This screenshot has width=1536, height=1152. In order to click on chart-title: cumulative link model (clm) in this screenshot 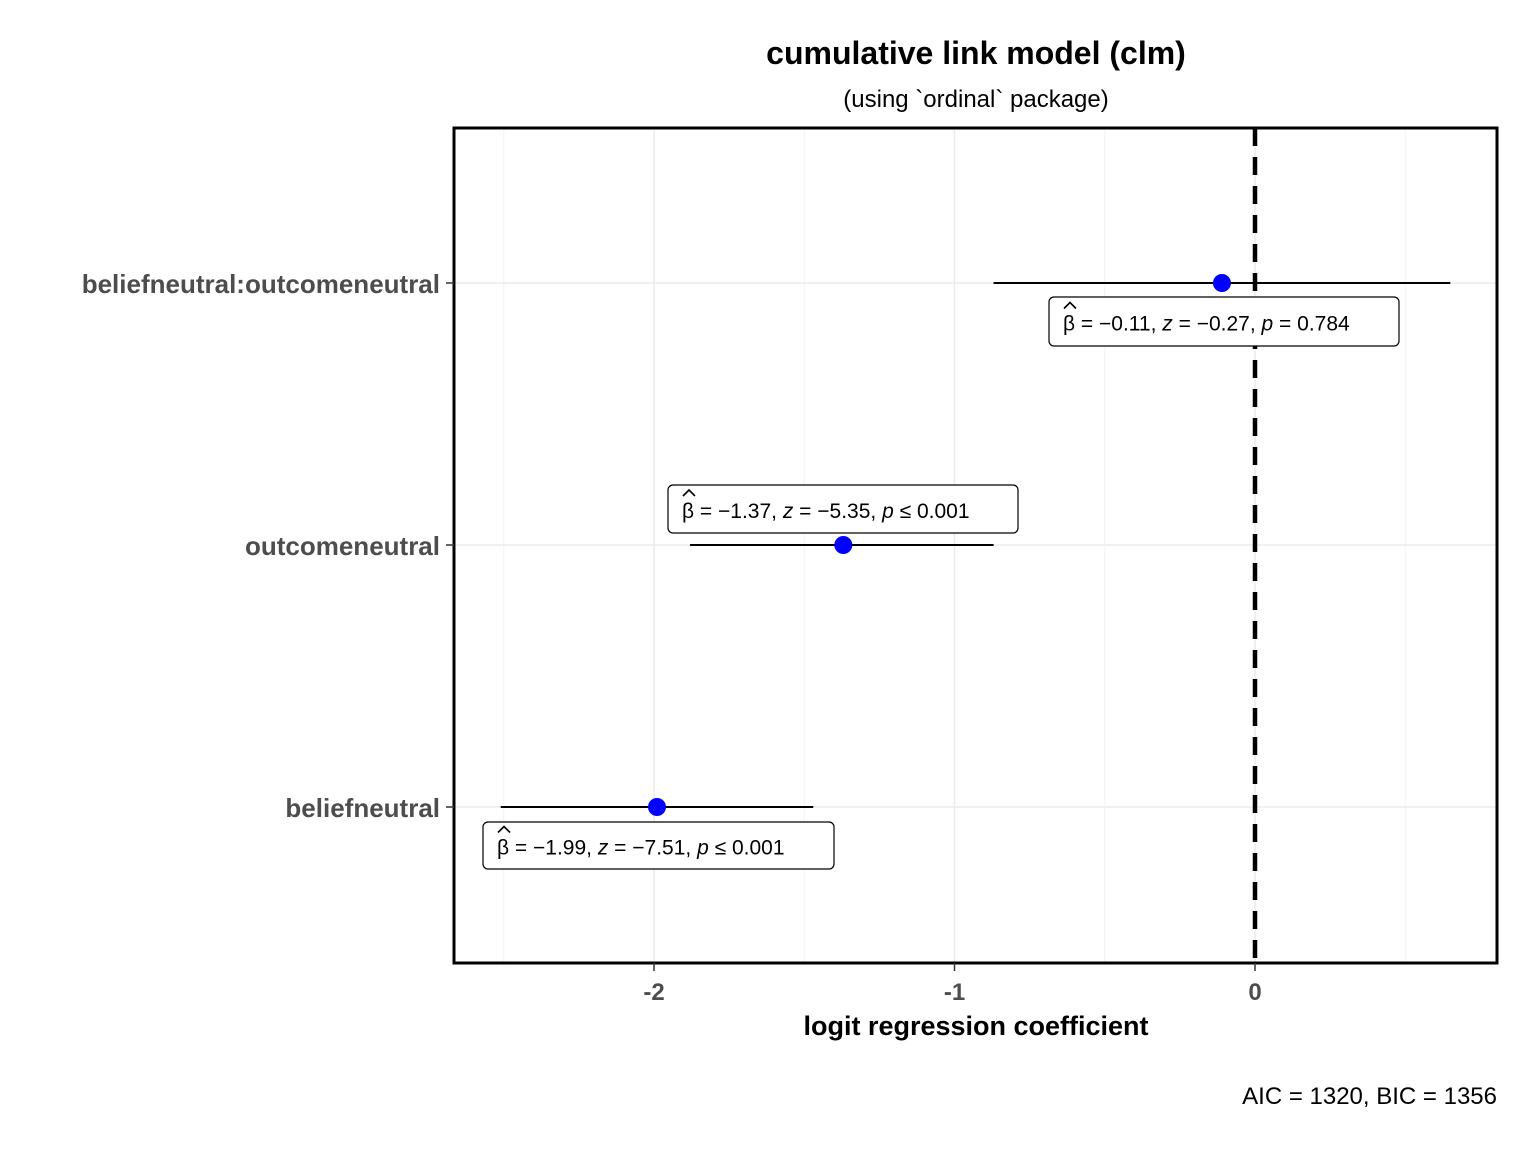, I will do `click(976, 53)`.